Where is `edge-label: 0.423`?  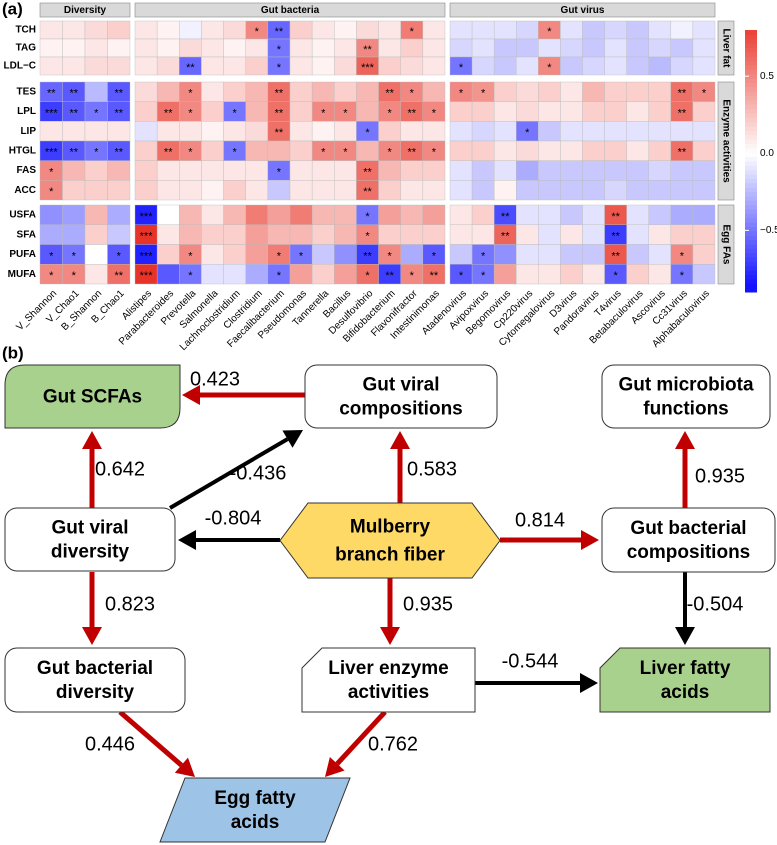
edge-label: 0.423 is located at coordinates (215, 379).